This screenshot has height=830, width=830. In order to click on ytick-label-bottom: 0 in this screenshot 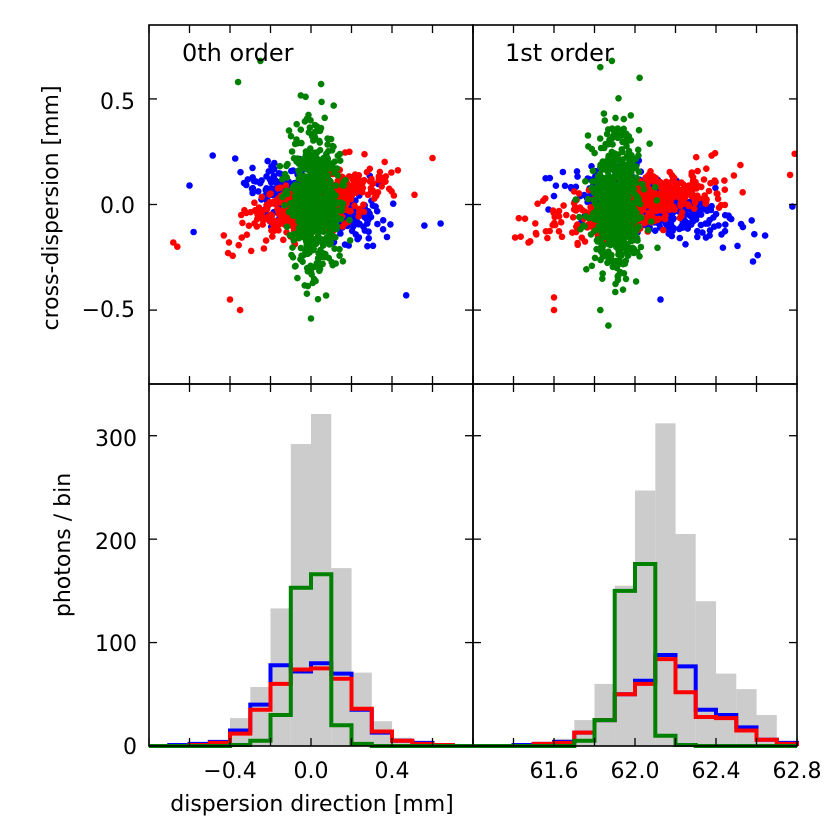, I will do `click(130, 747)`.